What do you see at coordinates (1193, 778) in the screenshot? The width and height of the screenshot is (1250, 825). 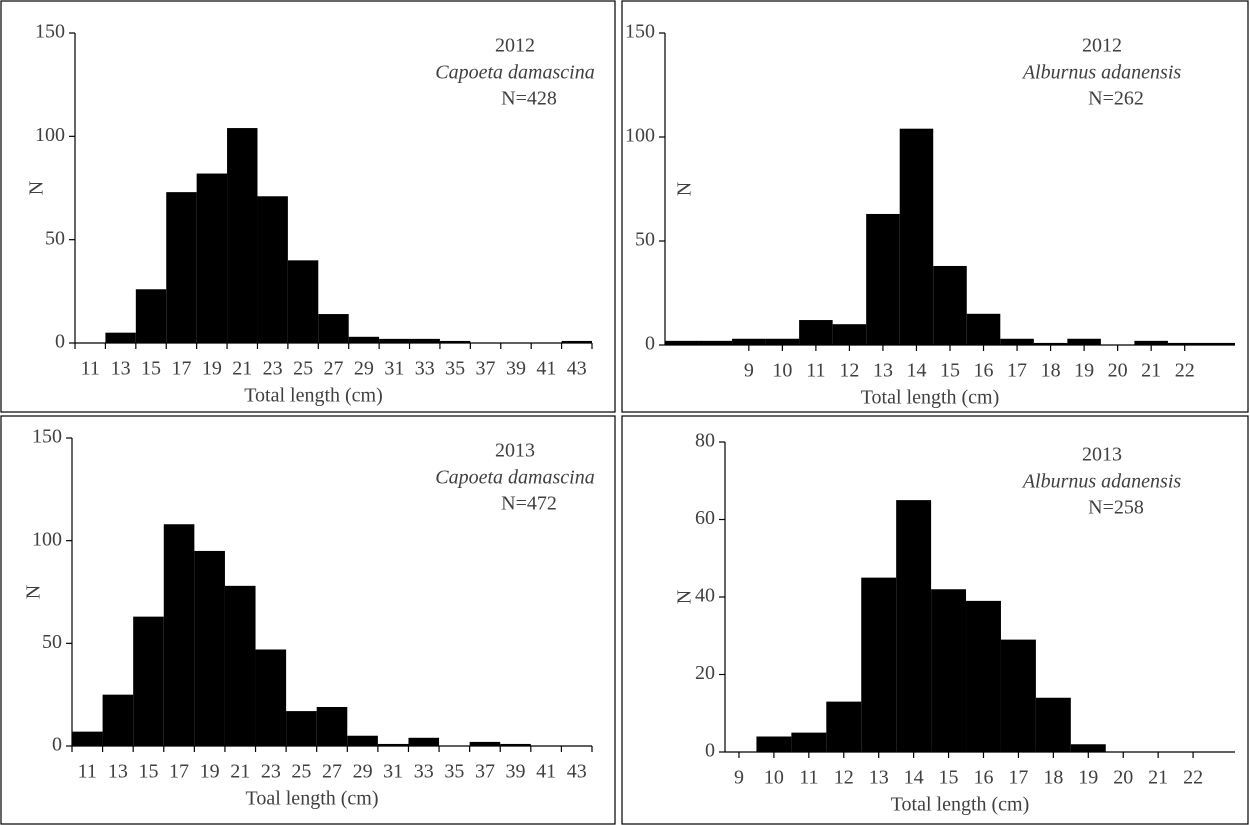 I see `x-tick-label: 22` at bounding box center [1193, 778].